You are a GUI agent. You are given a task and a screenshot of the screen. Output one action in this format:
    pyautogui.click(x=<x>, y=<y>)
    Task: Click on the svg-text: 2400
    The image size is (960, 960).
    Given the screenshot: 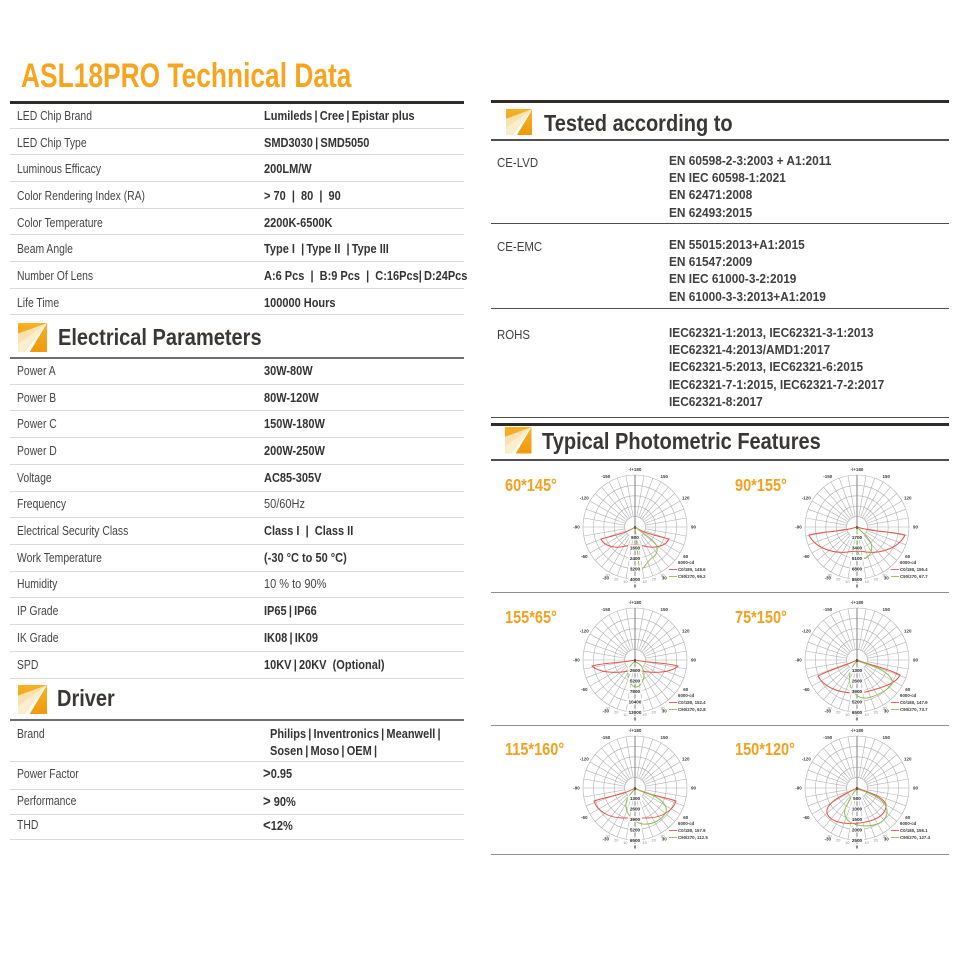 What is the action you would take?
    pyautogui.click(x=635, y=558)
    